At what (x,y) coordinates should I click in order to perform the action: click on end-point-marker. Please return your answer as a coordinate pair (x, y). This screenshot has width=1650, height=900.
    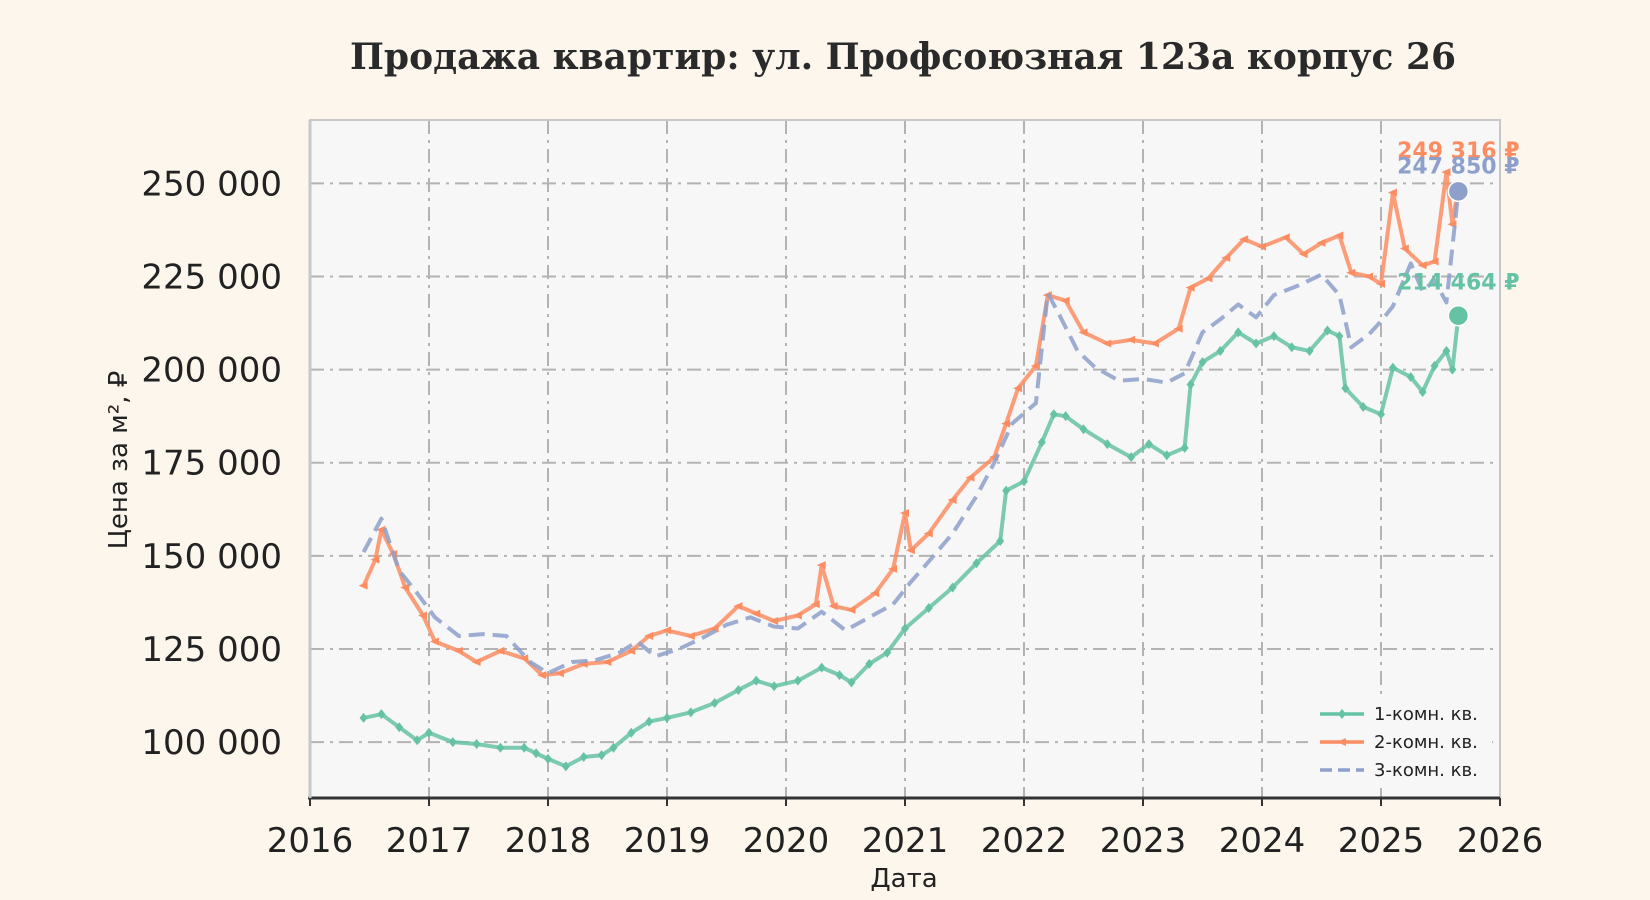
    Looking at the image, I should click on (1458, 315).